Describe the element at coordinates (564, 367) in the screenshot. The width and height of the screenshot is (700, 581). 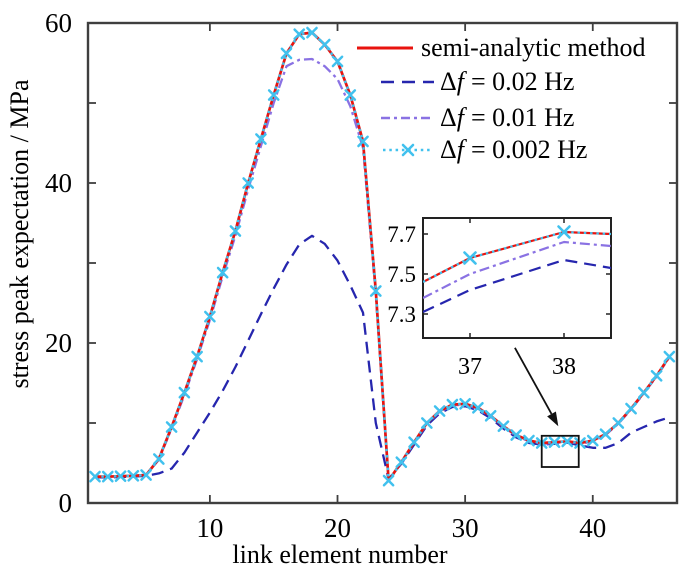
I see `inset-x-tick-label: 38` at that location.